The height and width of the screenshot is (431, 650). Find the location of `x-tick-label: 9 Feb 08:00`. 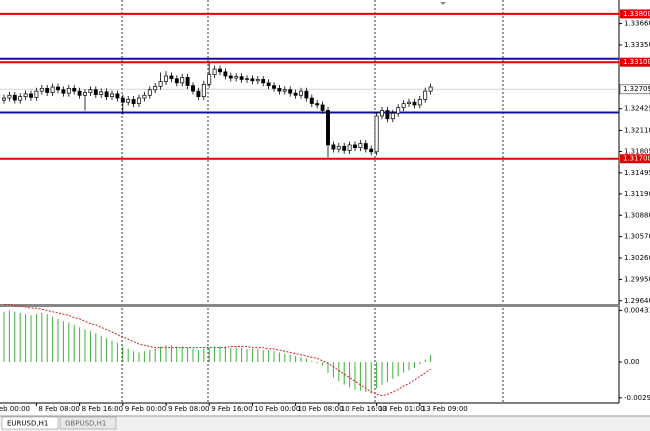

x-tick-label: 9 Feb 08:00 is located at coordinates (188, 409).